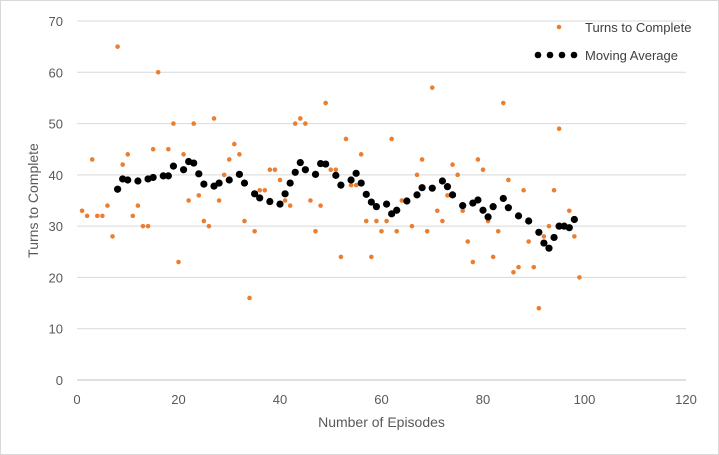 This screenshot has height=455, width=719. Describe the element at coordinates (631, 55) in the screenshot. I see `legend-label-moving-average: Moving Average` at that location.